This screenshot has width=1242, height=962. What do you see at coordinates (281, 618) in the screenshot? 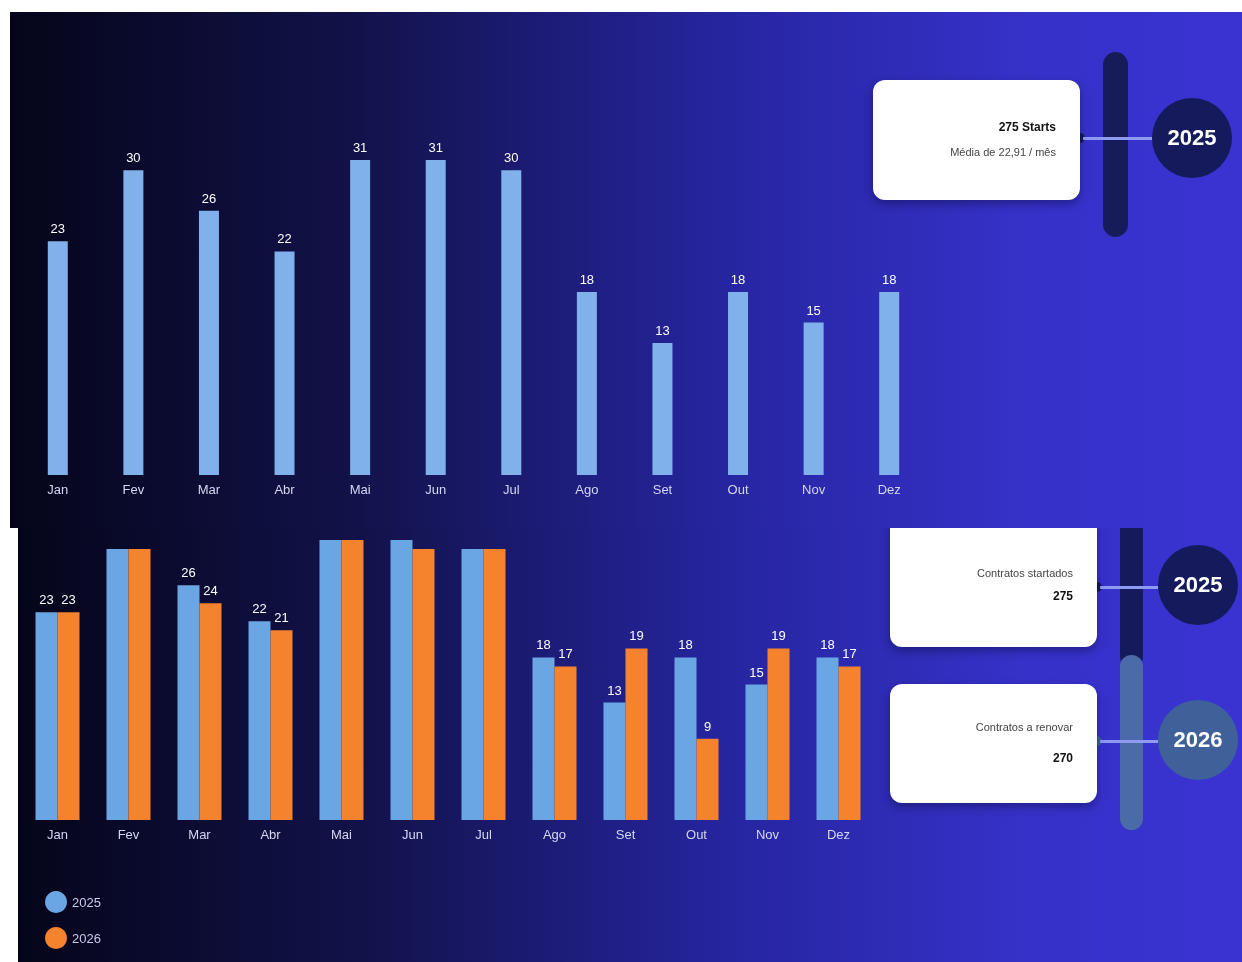
I see `data-label: 21` at bounding box center [281, 618].